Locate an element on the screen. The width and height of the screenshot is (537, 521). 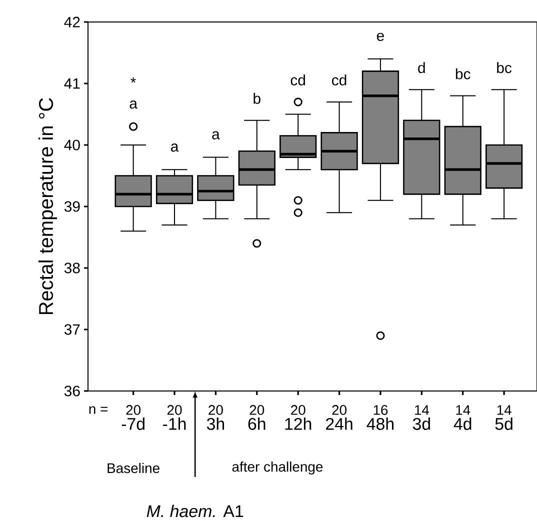
y-tick-label: 39 is located at coordinates (72, 206).